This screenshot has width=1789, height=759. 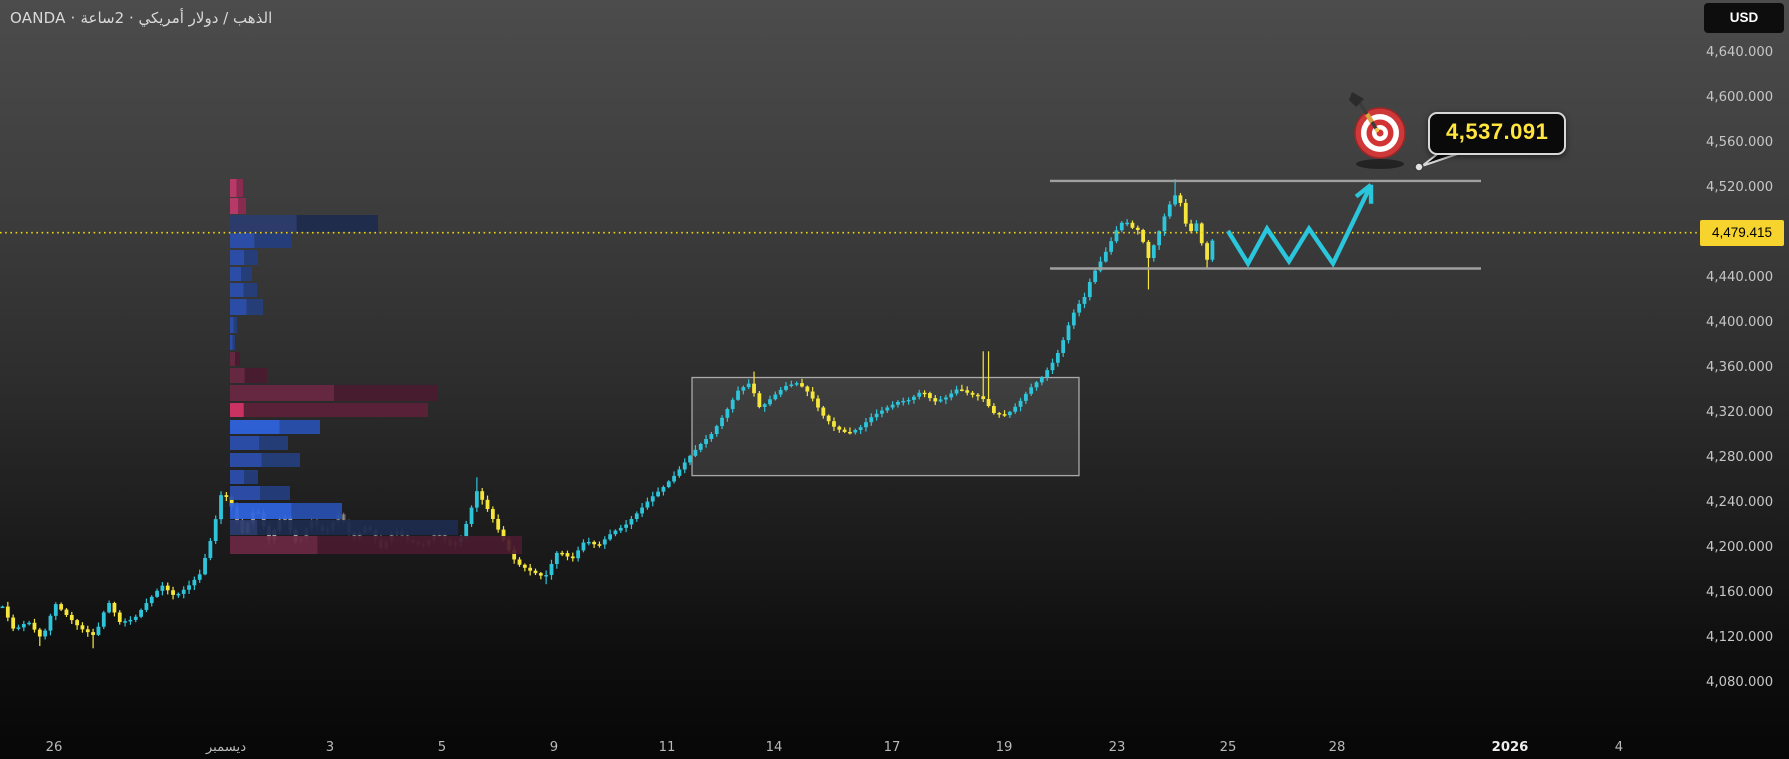 What do you see at coordinates (1510, 747) in the screenshot?
I see `svg-text: 2026` at bounding box center [1510, 747].